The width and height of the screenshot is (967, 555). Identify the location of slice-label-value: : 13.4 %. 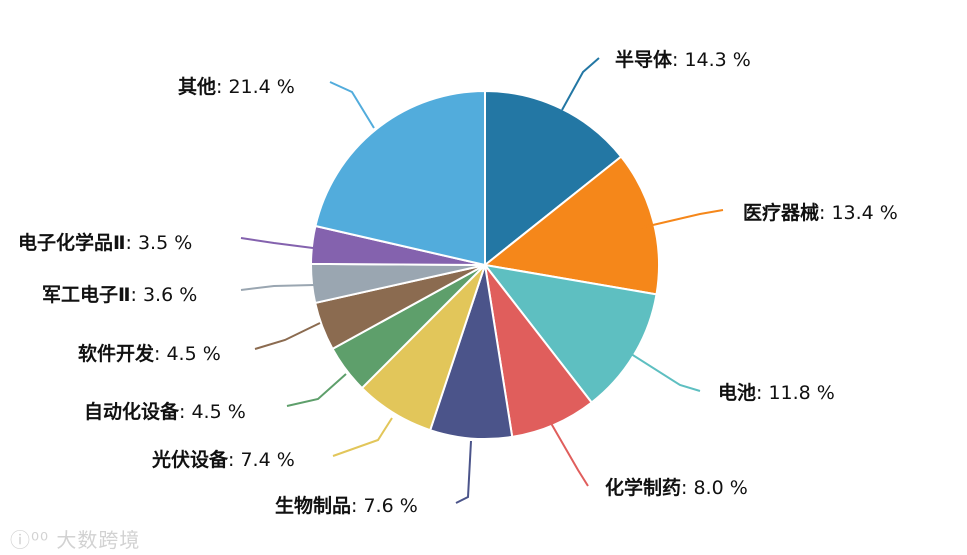
(858, 213).